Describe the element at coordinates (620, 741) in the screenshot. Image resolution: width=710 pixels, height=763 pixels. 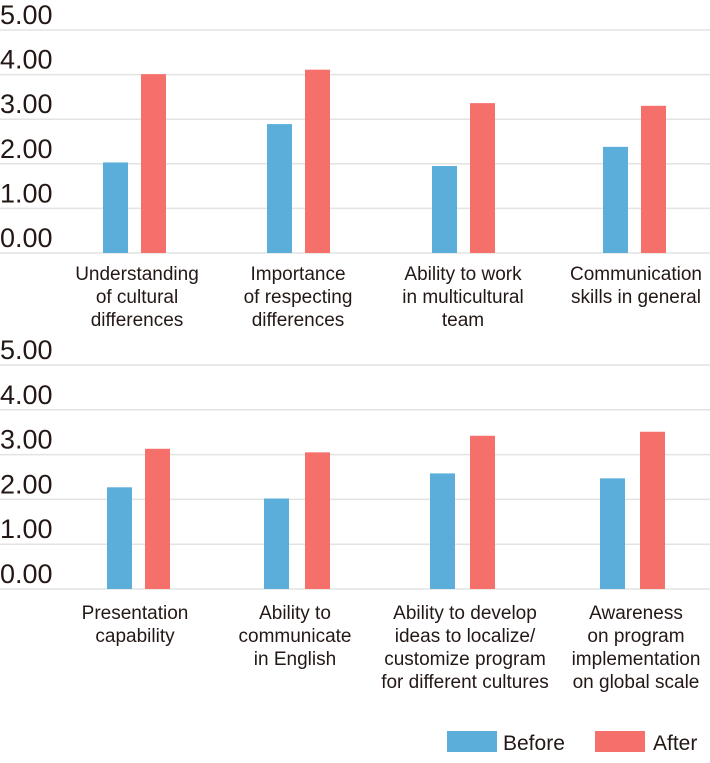
I see `legend-swatch-after` at that location.